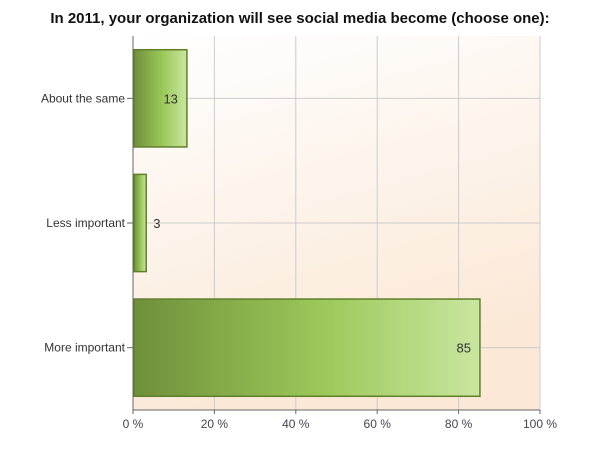  Describe the element at coordinates (215, 424) in the screenshot. I see `x-tick-label: 20 %` at that location.